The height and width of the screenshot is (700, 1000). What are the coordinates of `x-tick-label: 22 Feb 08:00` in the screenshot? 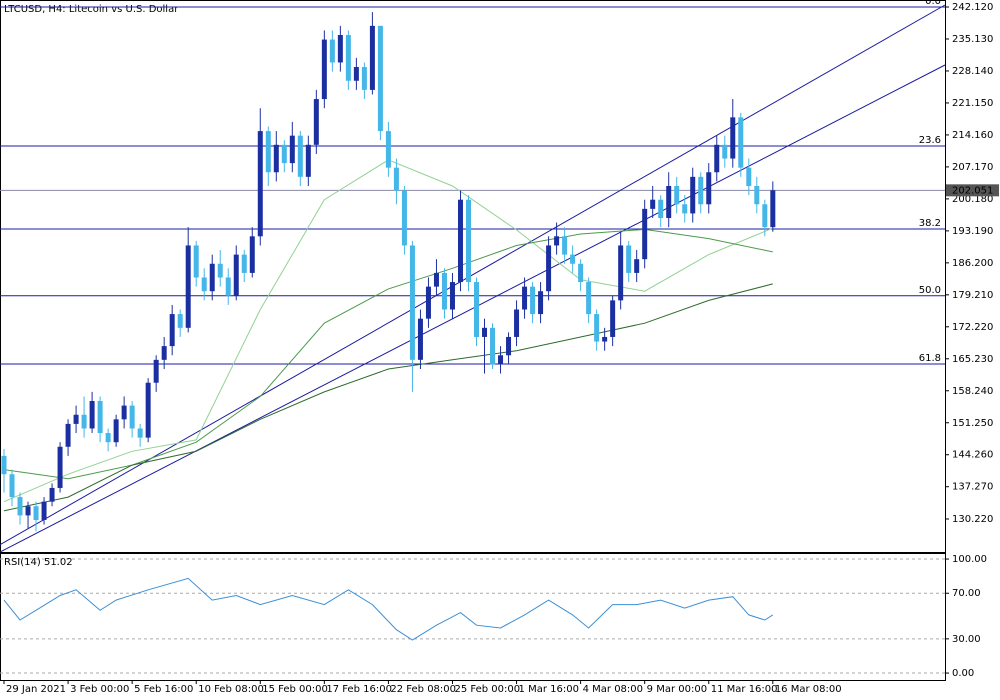 It's located at (423, 689).